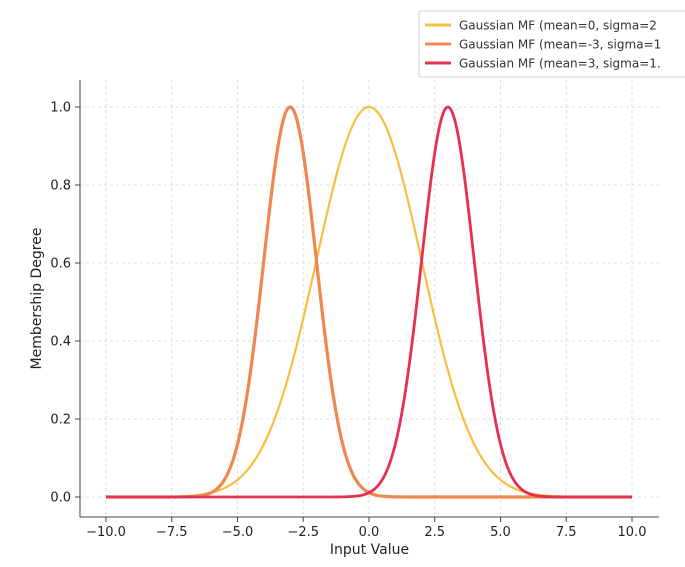 The image size is (685, 567). Describe the element at coordinates (60, 108) in the screenshot. I see `y-tick-label: 1.0` at that location.